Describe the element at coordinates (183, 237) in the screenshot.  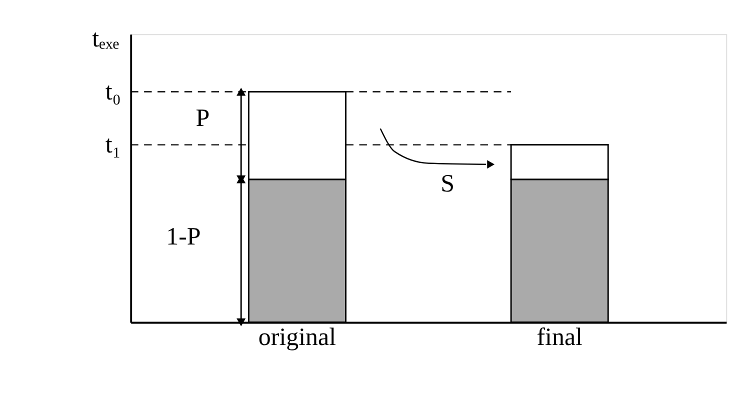
I see `annotation: 1-P` at that location.